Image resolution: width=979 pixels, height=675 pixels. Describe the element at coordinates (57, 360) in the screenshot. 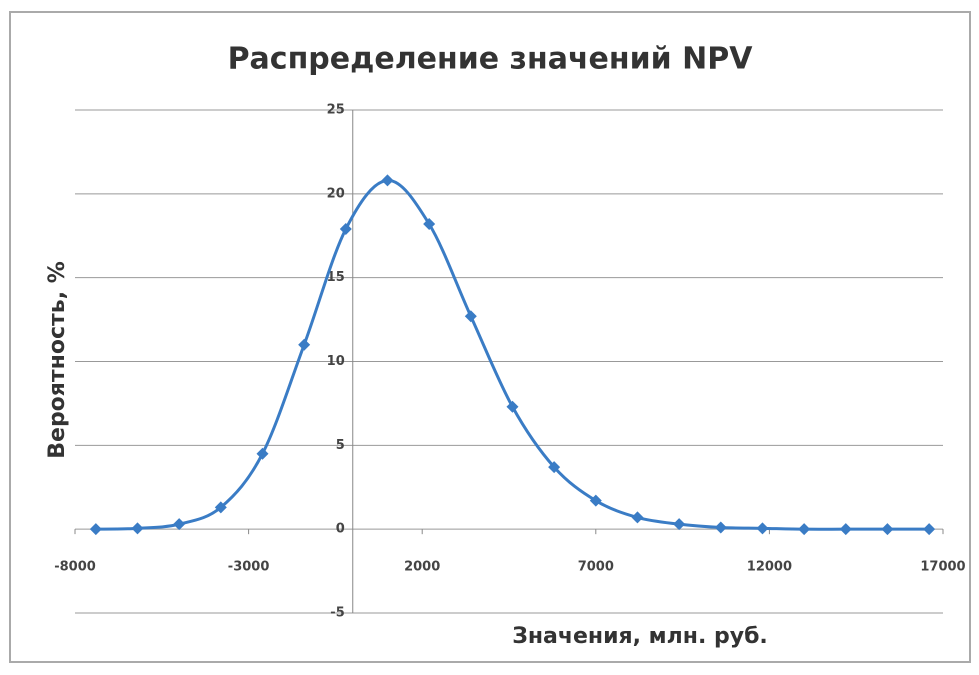

I see `y-axis-label: Вероятность, %` at that location.